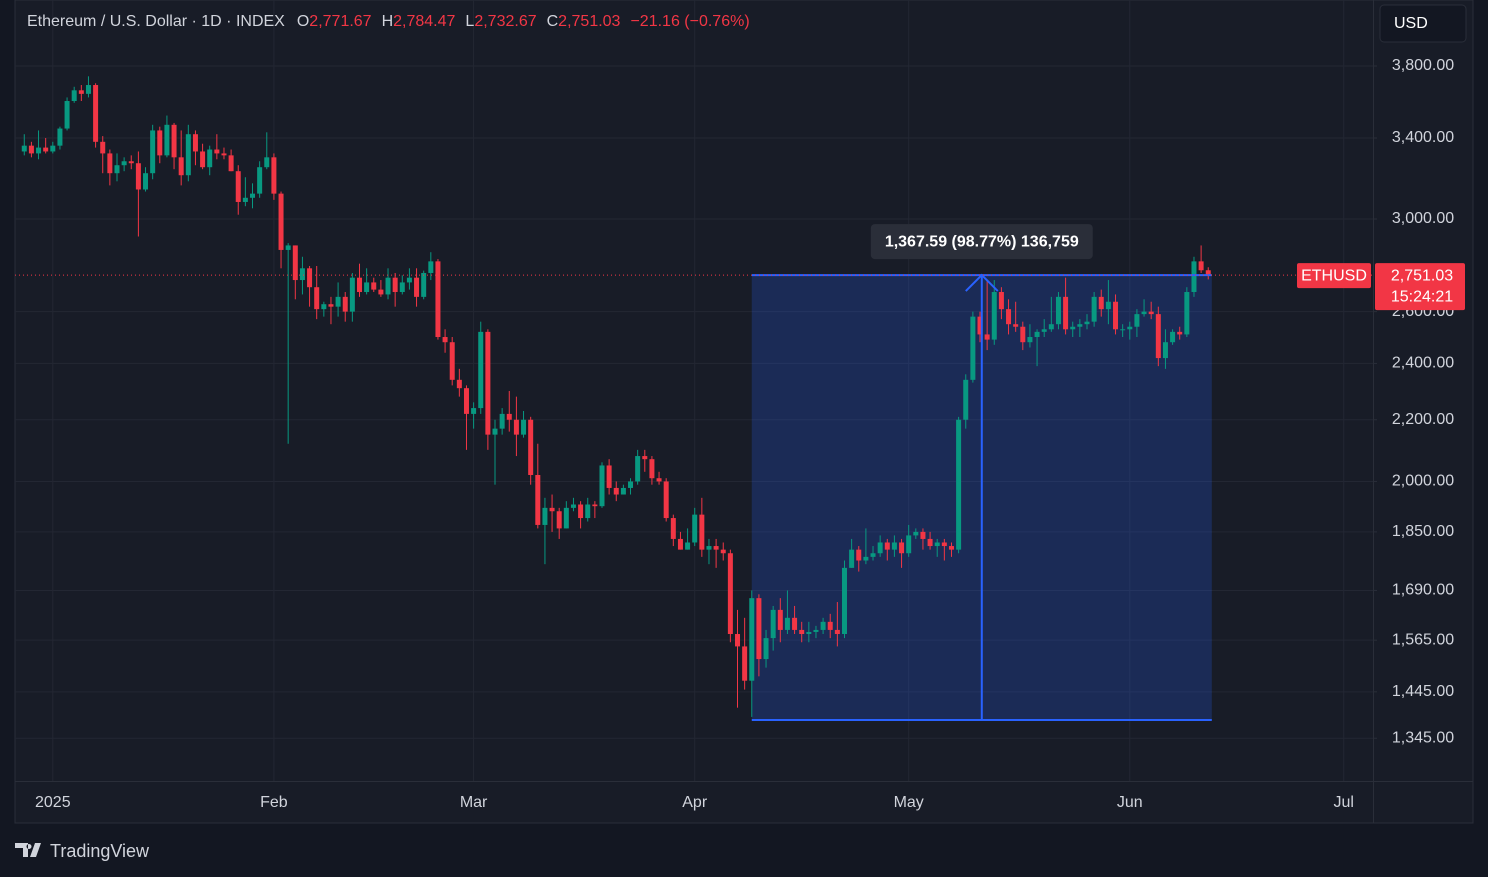  I want to click on legend-value: 2,751.03, so click(589, 21).